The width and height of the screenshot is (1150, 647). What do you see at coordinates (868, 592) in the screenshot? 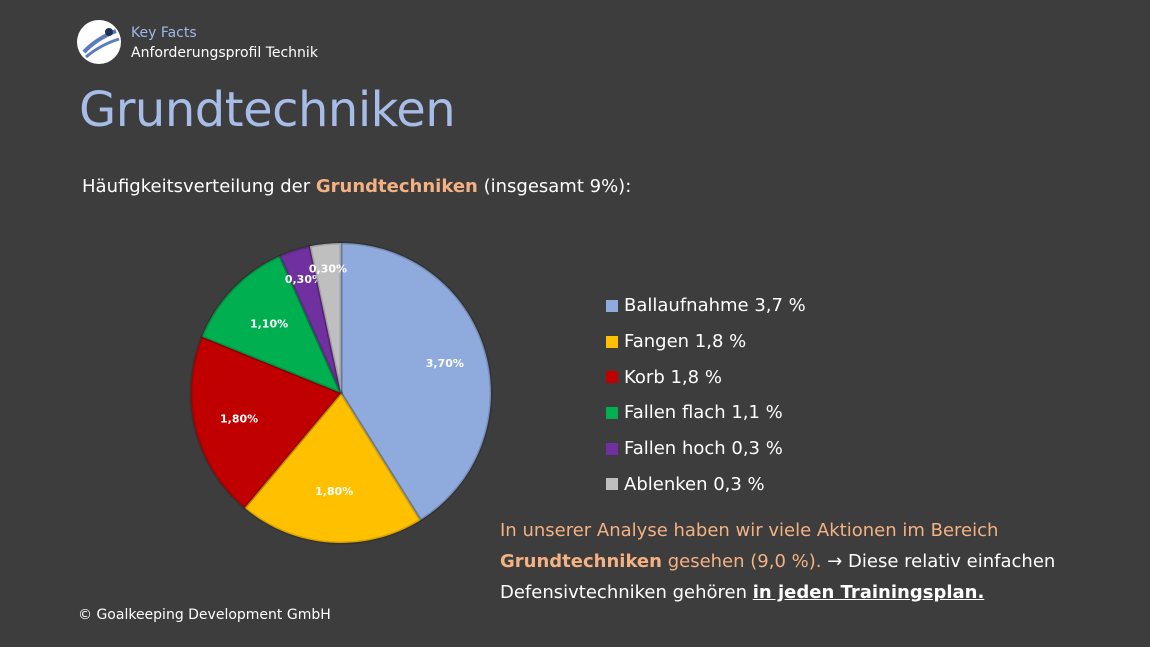
I see `note-emphasis: in jeden Trainingsplan.` at bounding box center [868, 592].